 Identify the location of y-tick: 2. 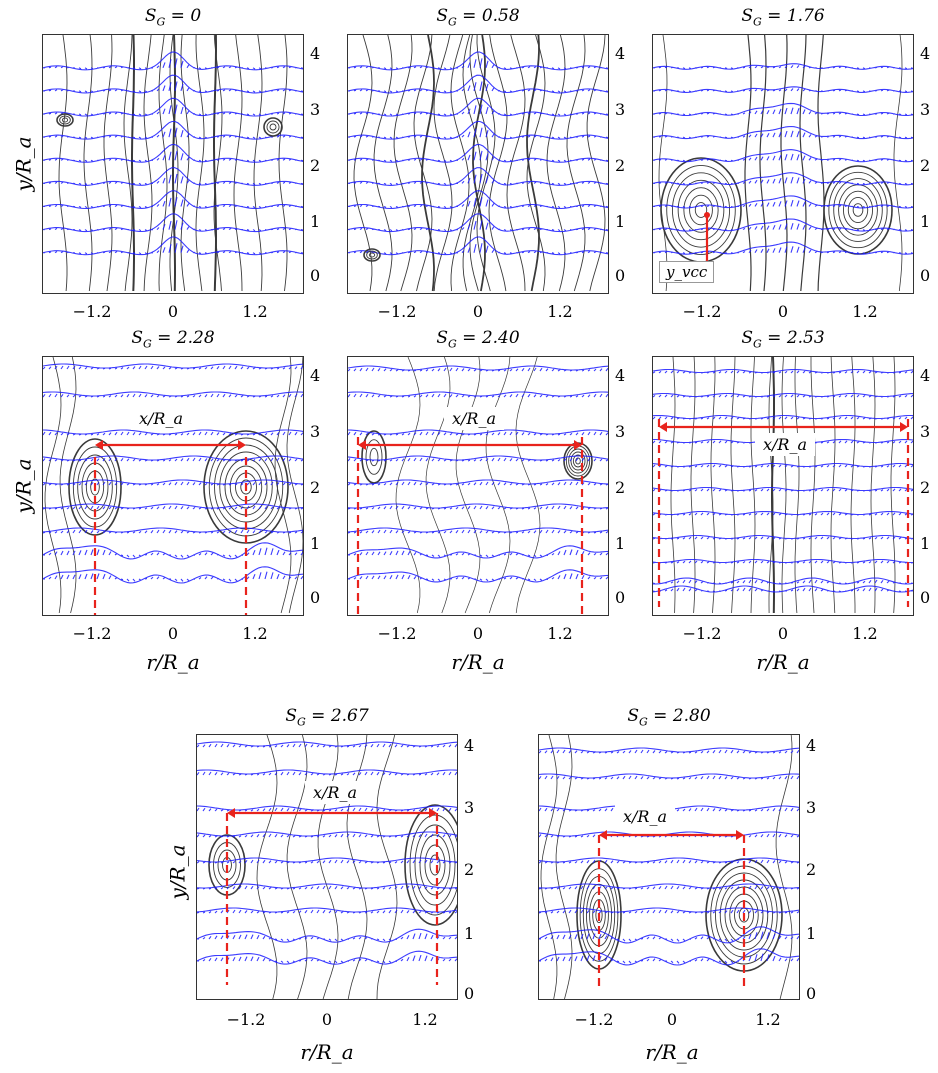
(620, 487).